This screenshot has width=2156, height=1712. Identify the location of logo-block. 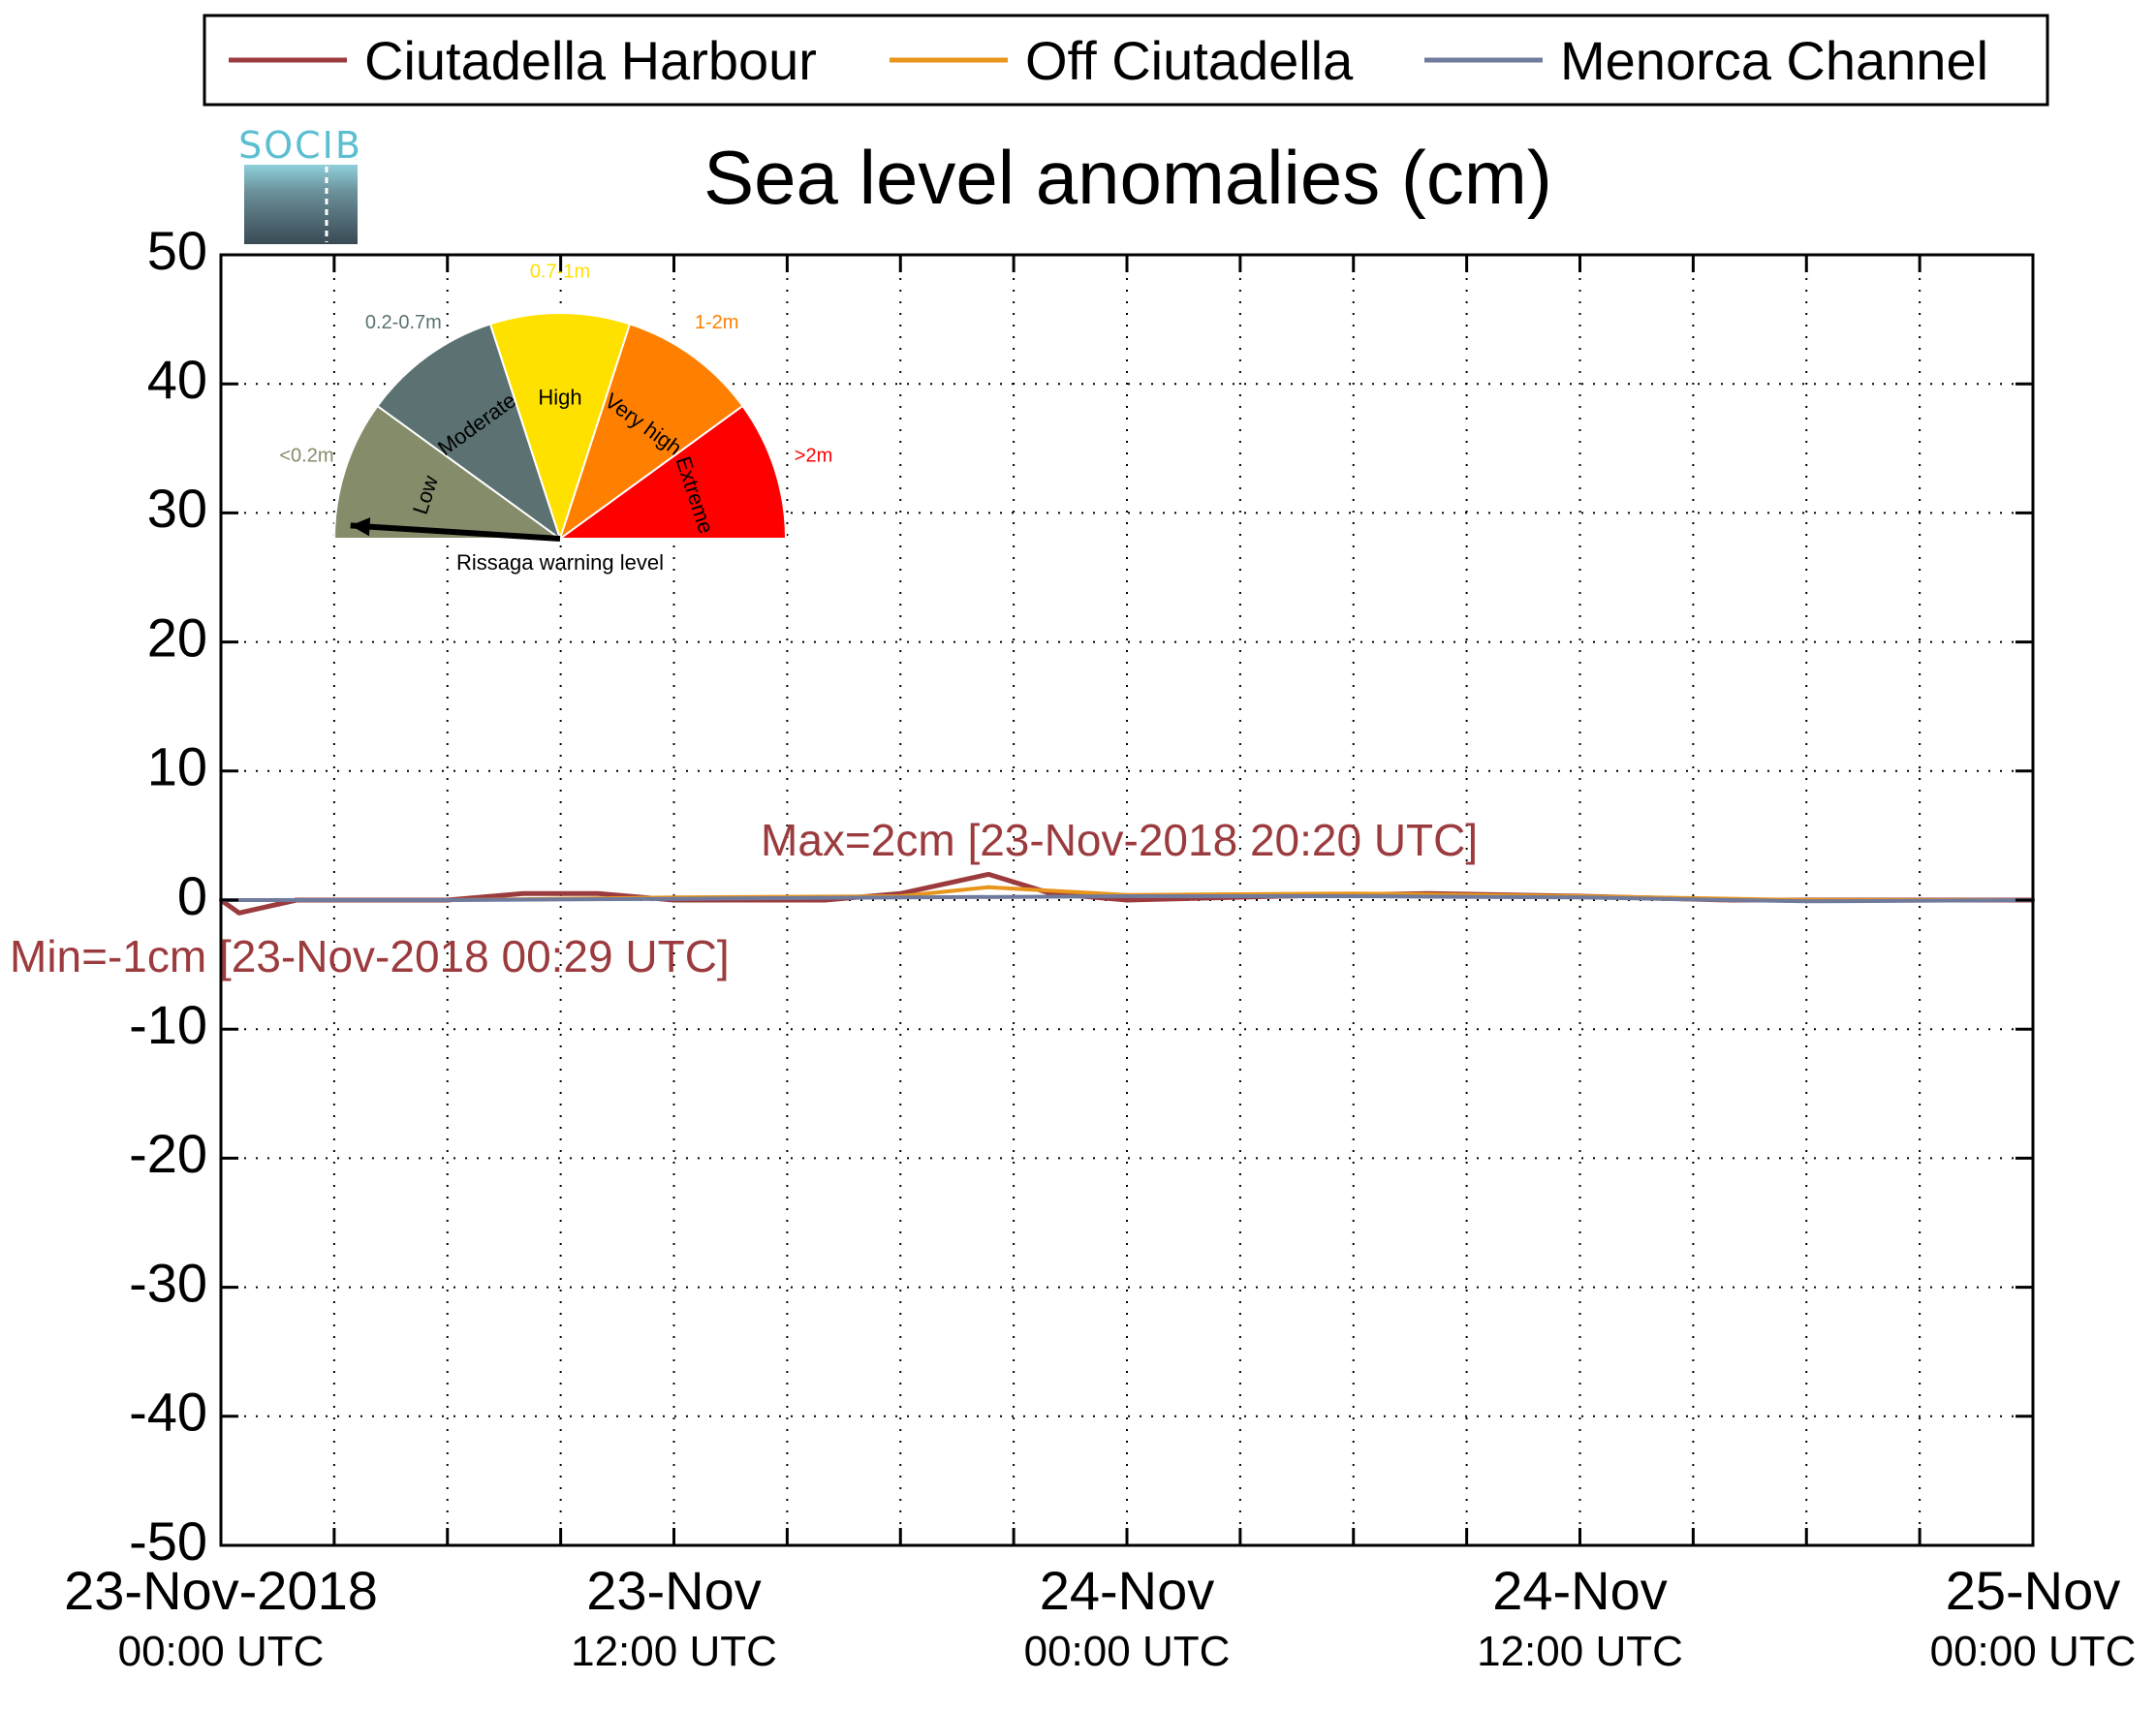
(301, 204).